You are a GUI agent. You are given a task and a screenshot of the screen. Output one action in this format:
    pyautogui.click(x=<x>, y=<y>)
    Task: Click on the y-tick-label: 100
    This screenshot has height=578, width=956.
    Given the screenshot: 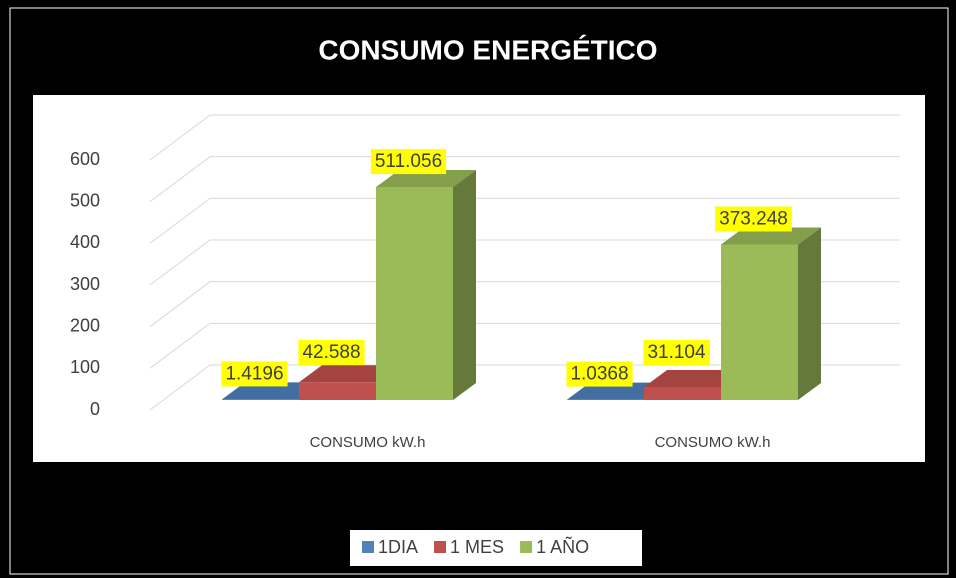 What is the action you would take?
    pyautogui.click(x=85, y=367)
    